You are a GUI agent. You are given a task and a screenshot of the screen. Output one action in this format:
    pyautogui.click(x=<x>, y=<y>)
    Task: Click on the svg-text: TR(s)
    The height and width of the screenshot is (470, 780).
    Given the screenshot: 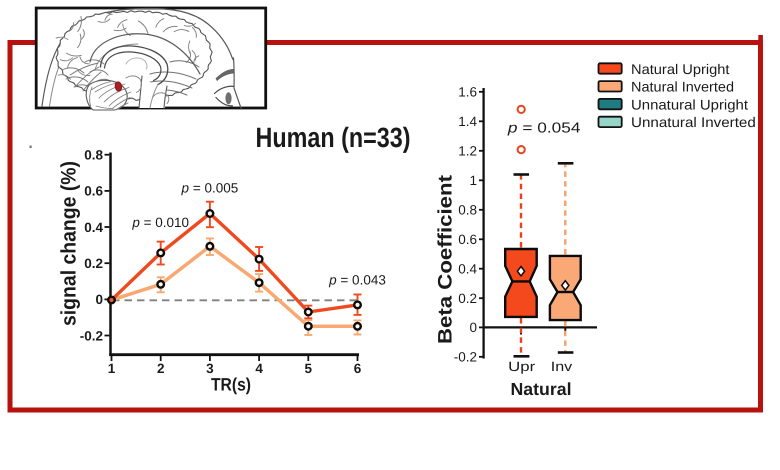 What is the action you would take?
    pyautogui.click(x=231, y=385)
    